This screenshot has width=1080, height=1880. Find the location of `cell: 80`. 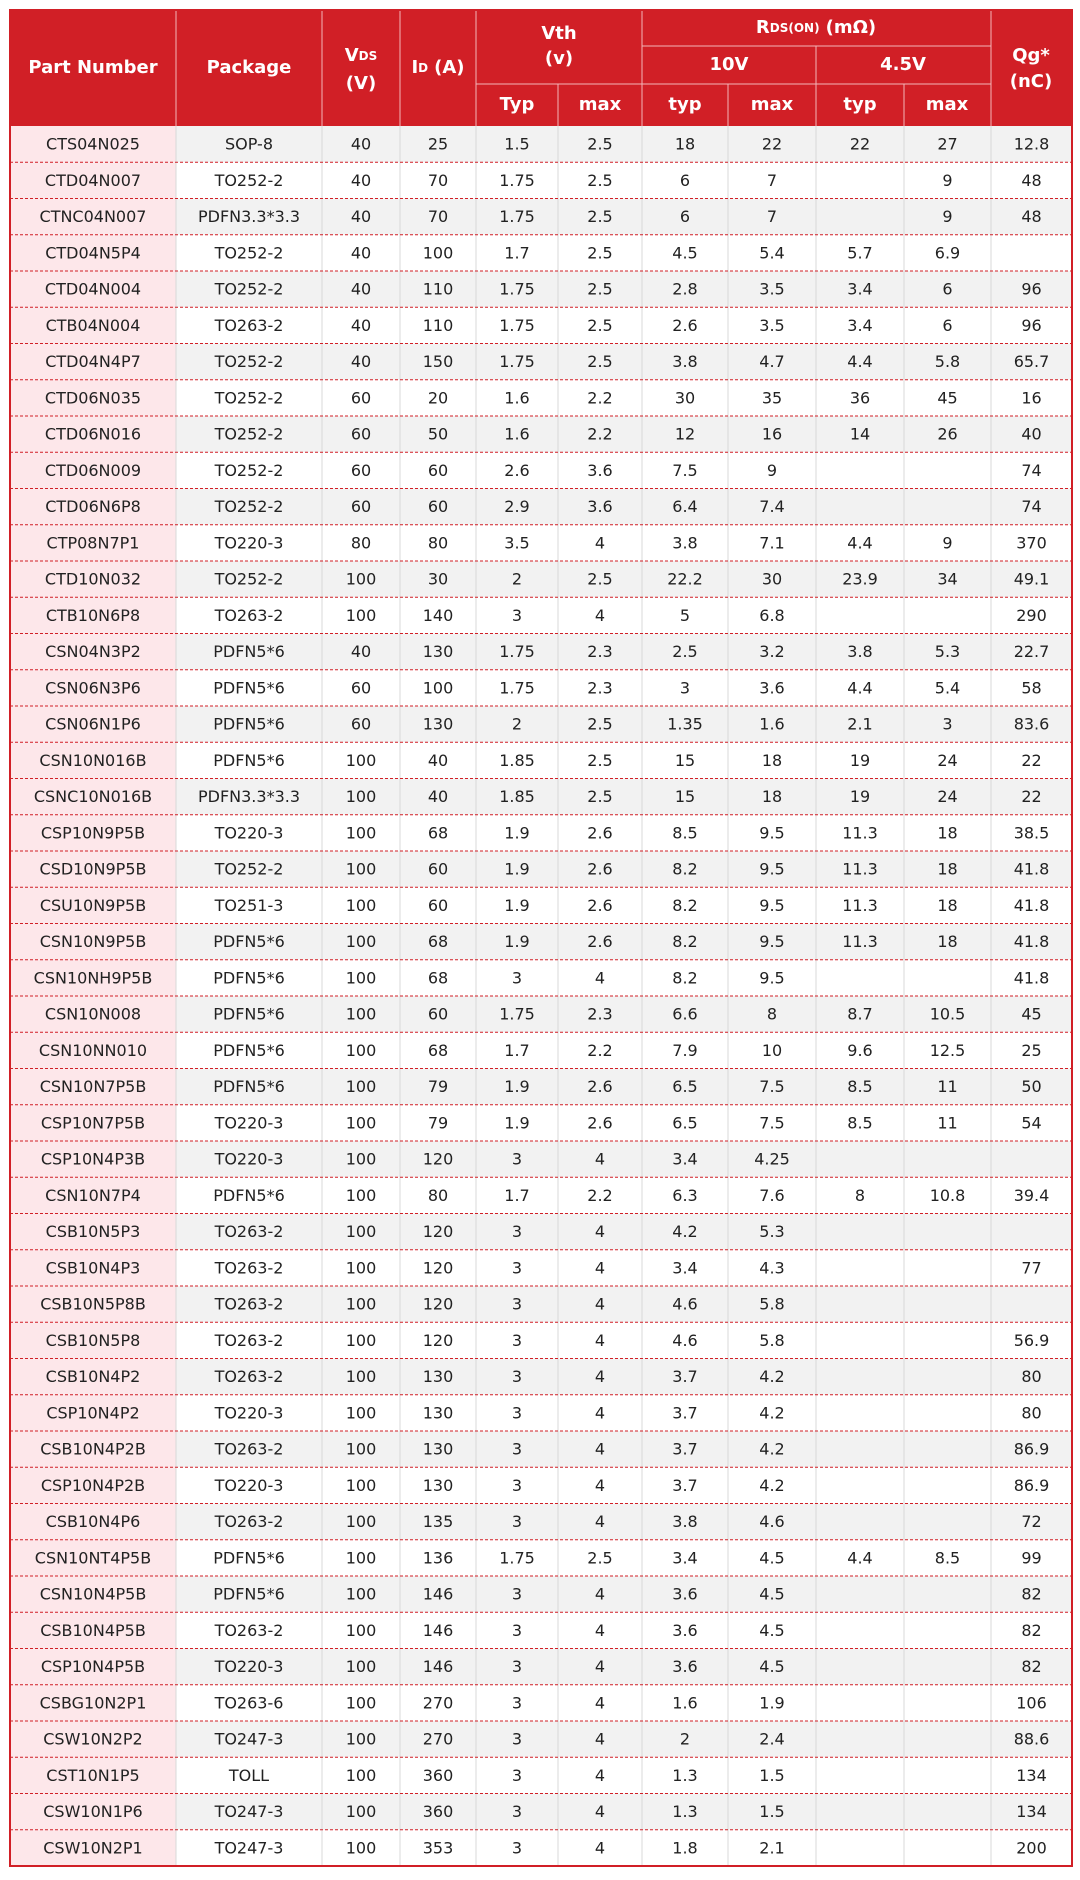

cell: 80 is located at coordinates (1031, 1412).